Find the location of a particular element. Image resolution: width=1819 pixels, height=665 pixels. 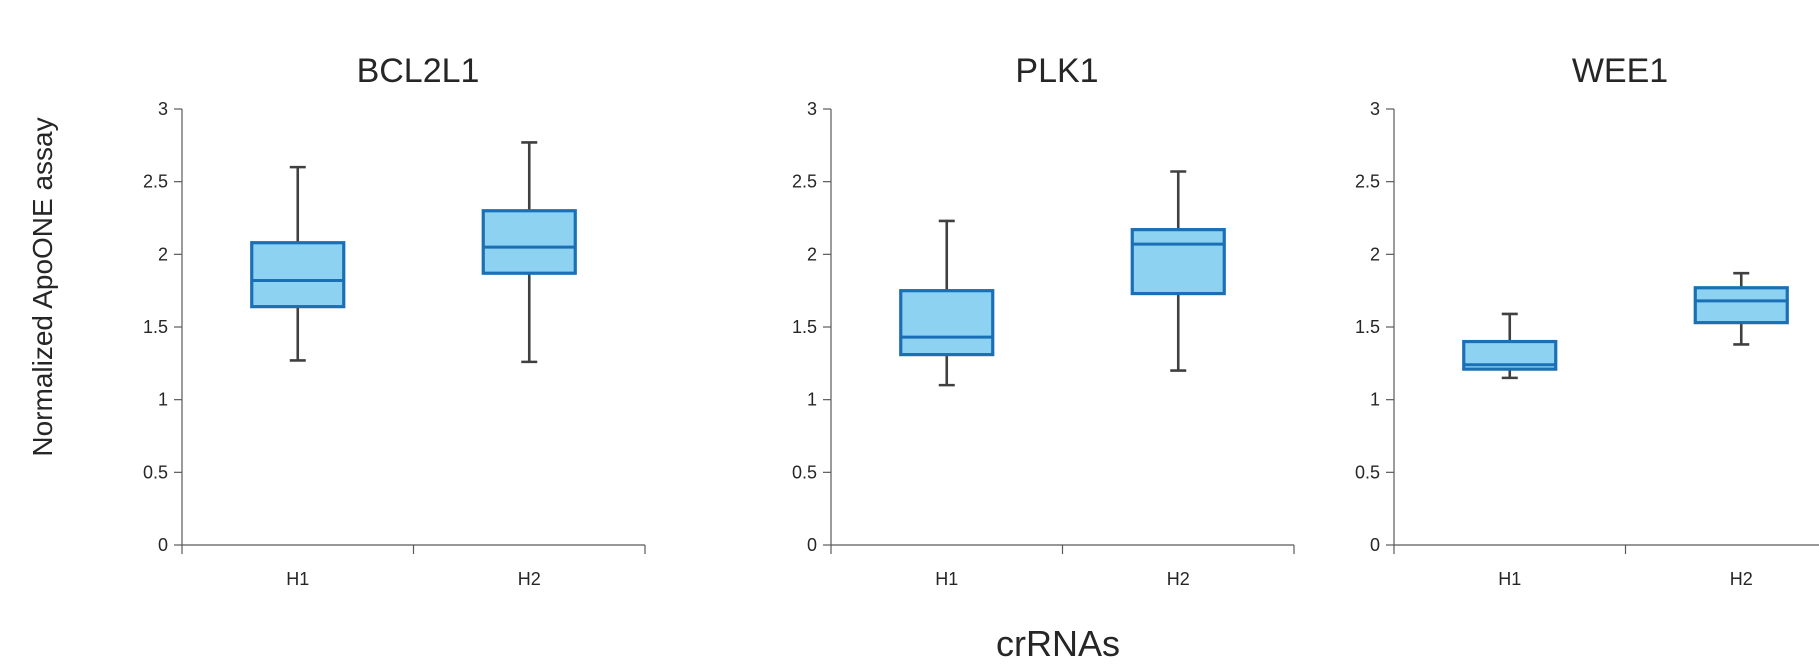

chart-title: BCL2L1 is located at coordinates (418, 71).